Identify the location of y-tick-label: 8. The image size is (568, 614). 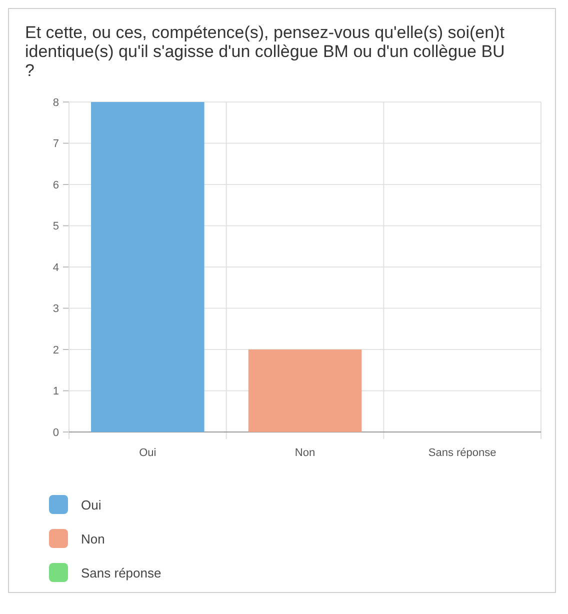
(55, 102).